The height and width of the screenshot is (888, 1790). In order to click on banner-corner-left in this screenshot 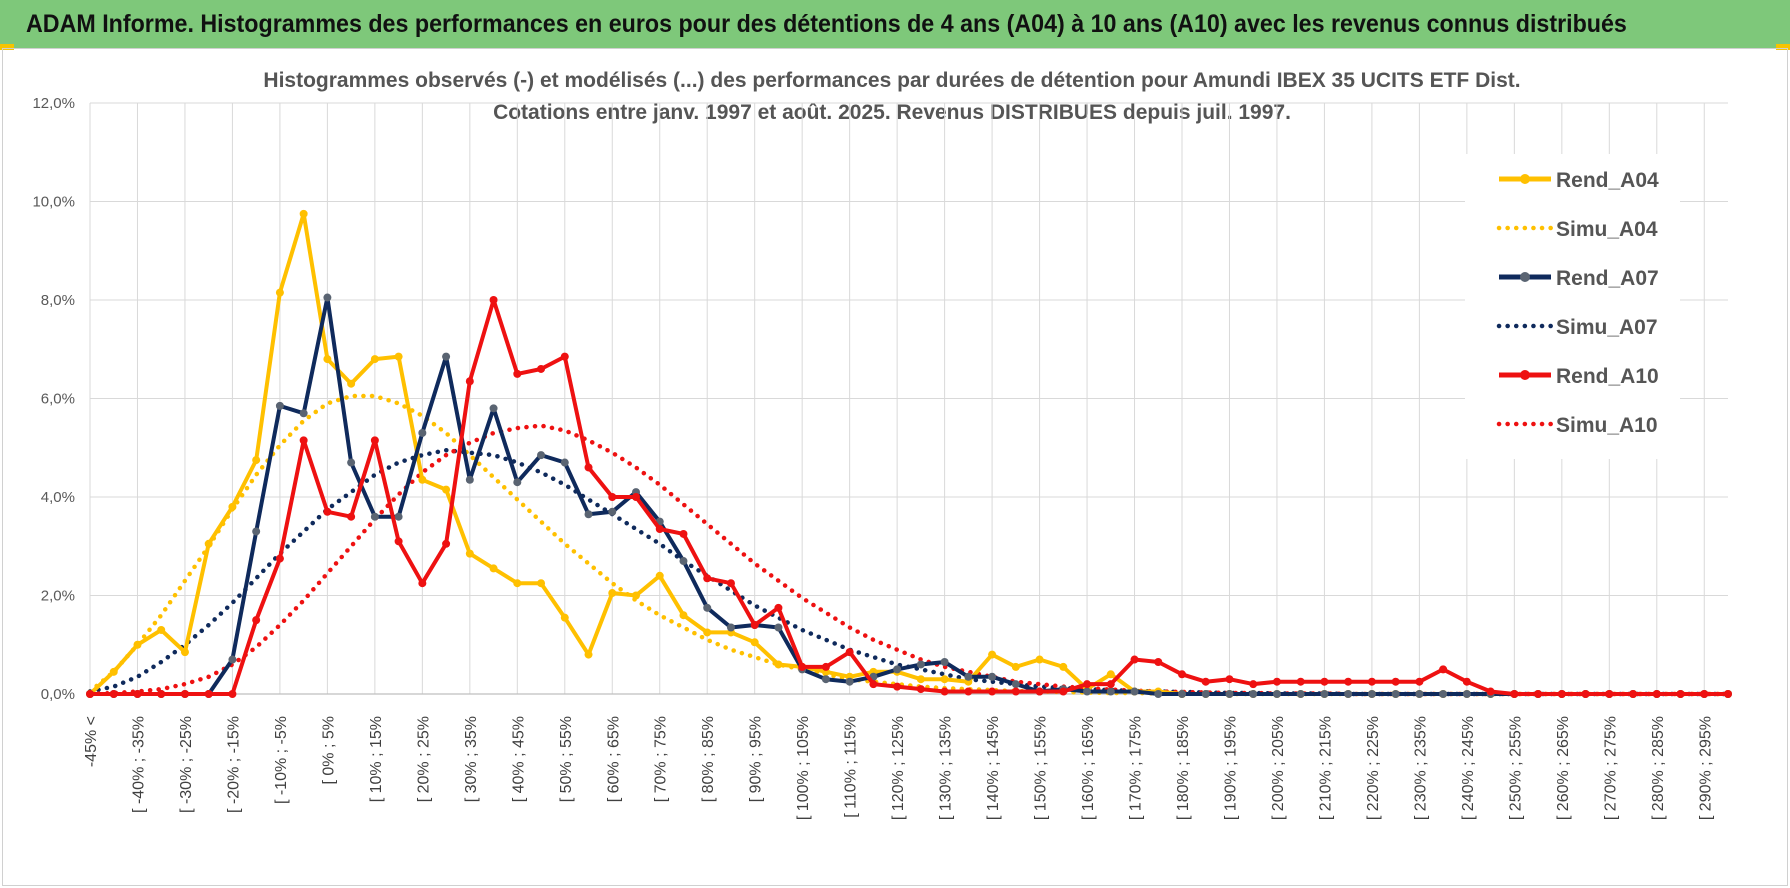, I will do `click(7, 47)`.